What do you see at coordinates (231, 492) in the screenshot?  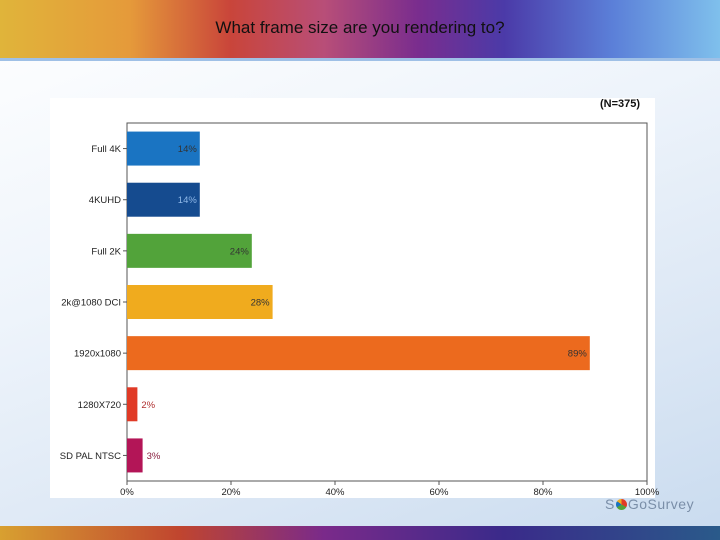 I see `x-tick-label: 20%` at bounding box center [231, 492].